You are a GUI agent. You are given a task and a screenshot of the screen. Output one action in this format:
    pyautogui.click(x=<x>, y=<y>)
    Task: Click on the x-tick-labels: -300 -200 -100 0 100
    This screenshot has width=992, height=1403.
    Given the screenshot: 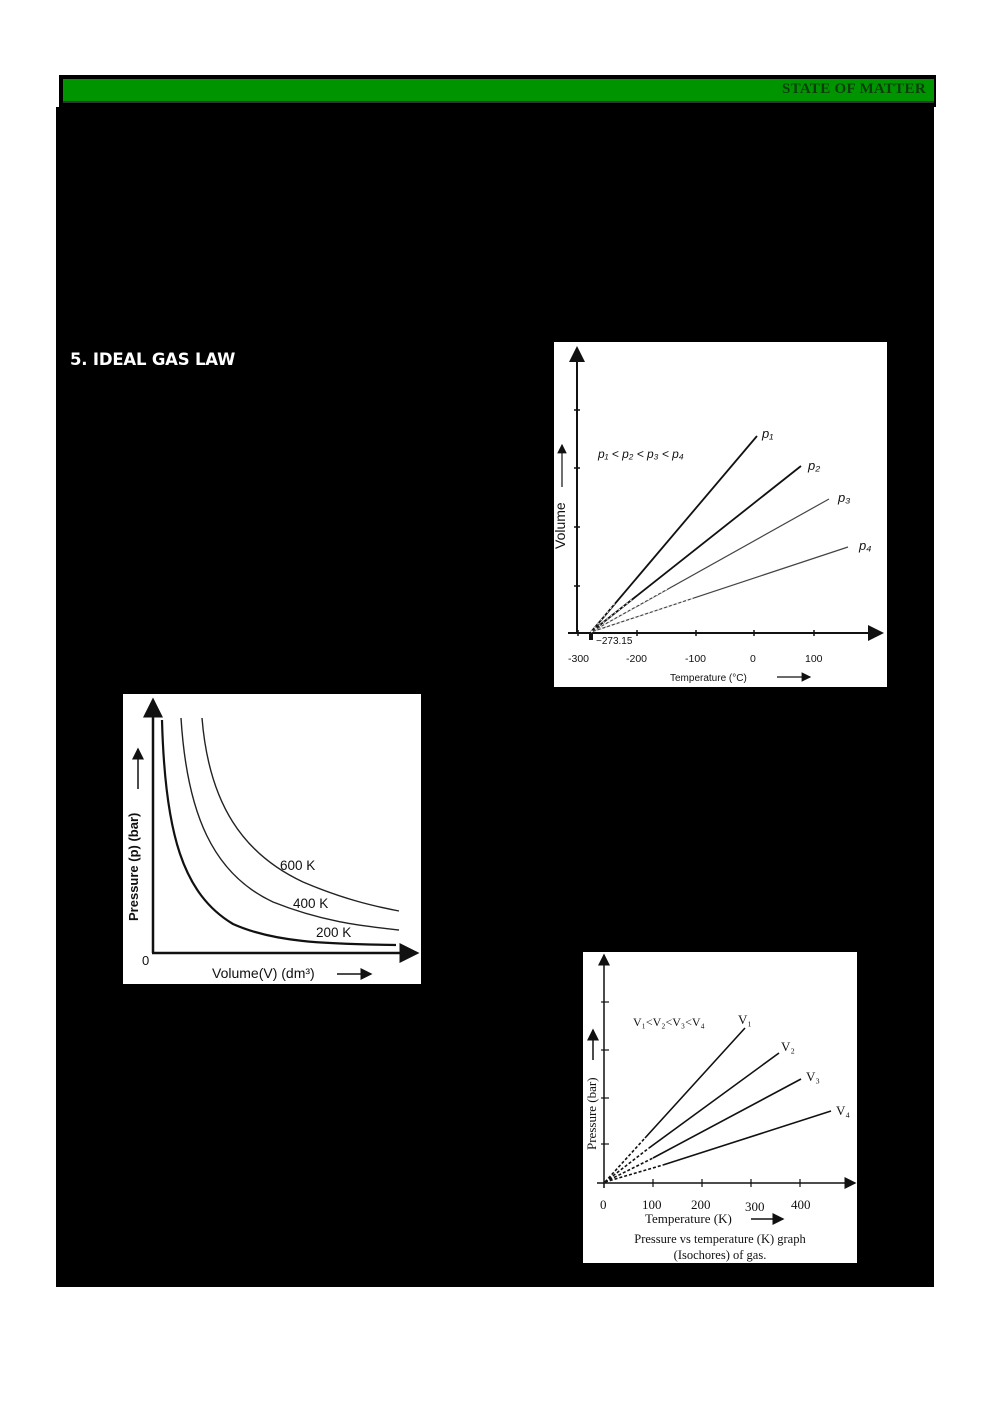 What is the action you would take?
    pyautogui.click(x=695, y=659)
    